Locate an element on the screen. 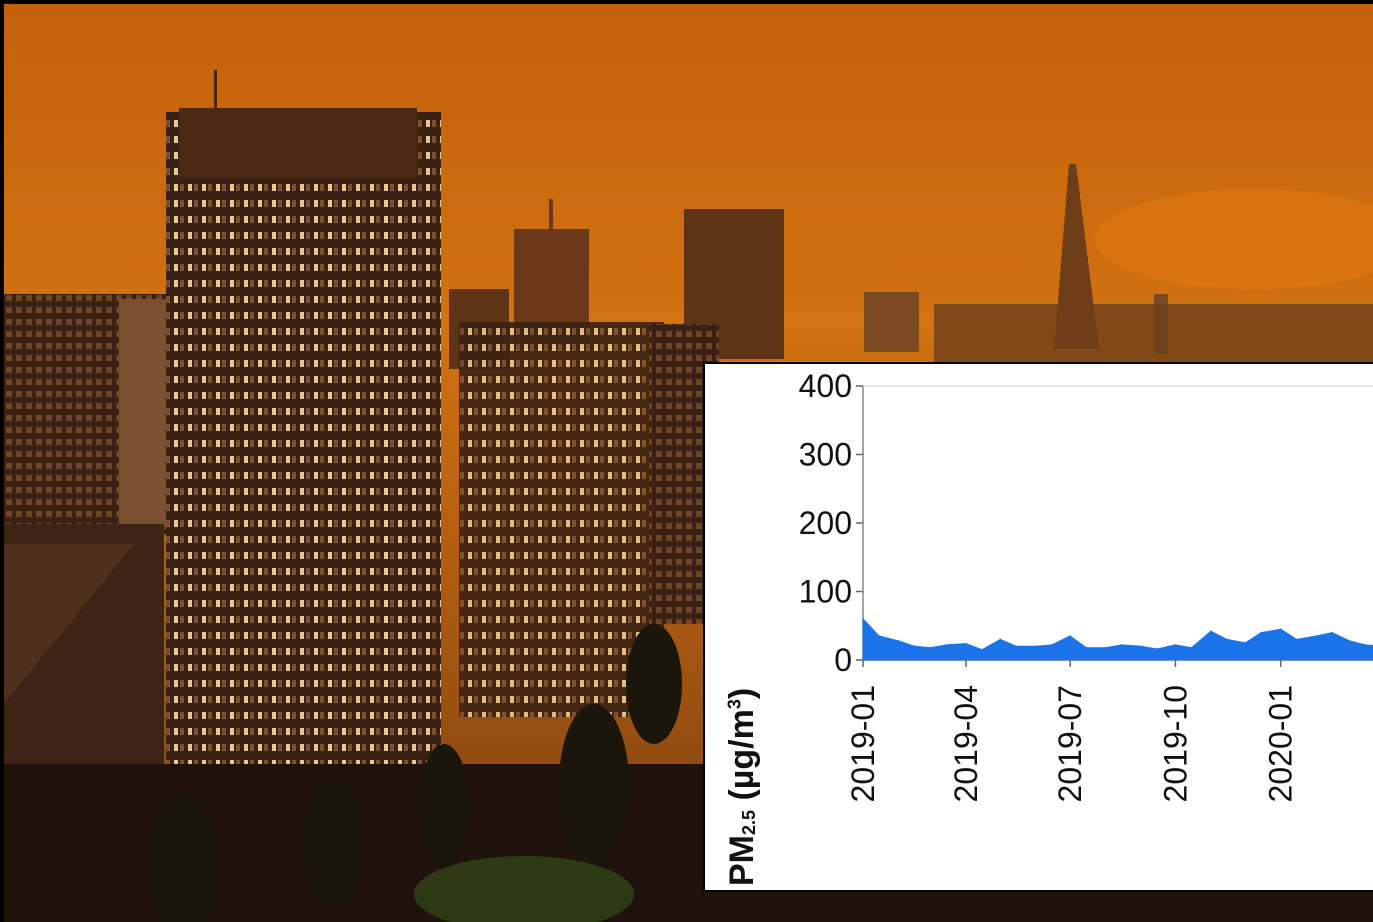 The width and height of the screenshot is (1373, 922). y-tick-label: 400 is located at coordinates (825, 386).